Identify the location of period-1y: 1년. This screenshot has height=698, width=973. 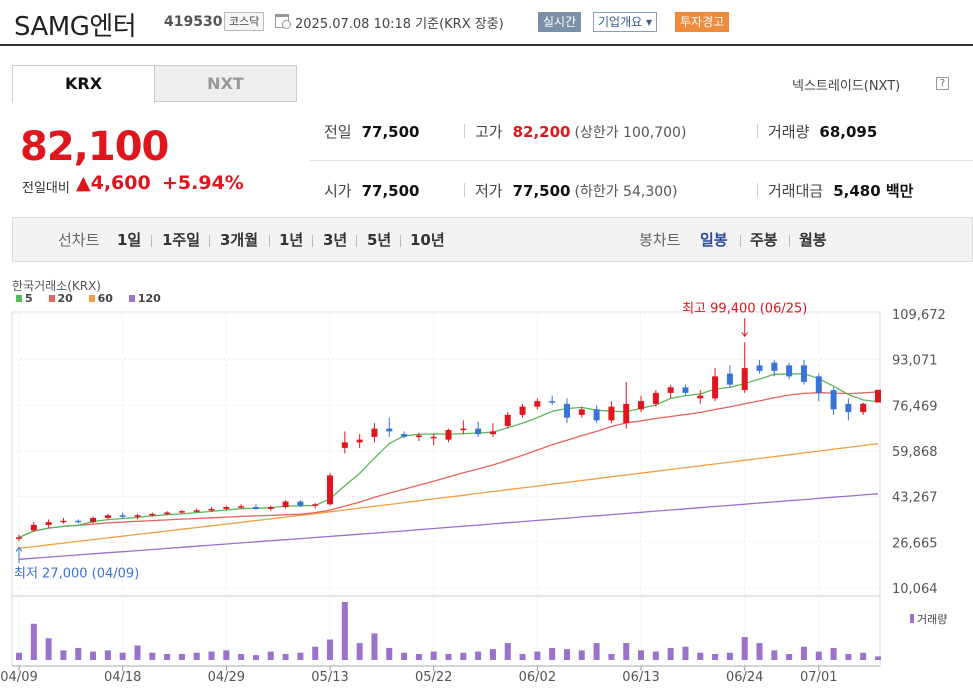
(291, 240).